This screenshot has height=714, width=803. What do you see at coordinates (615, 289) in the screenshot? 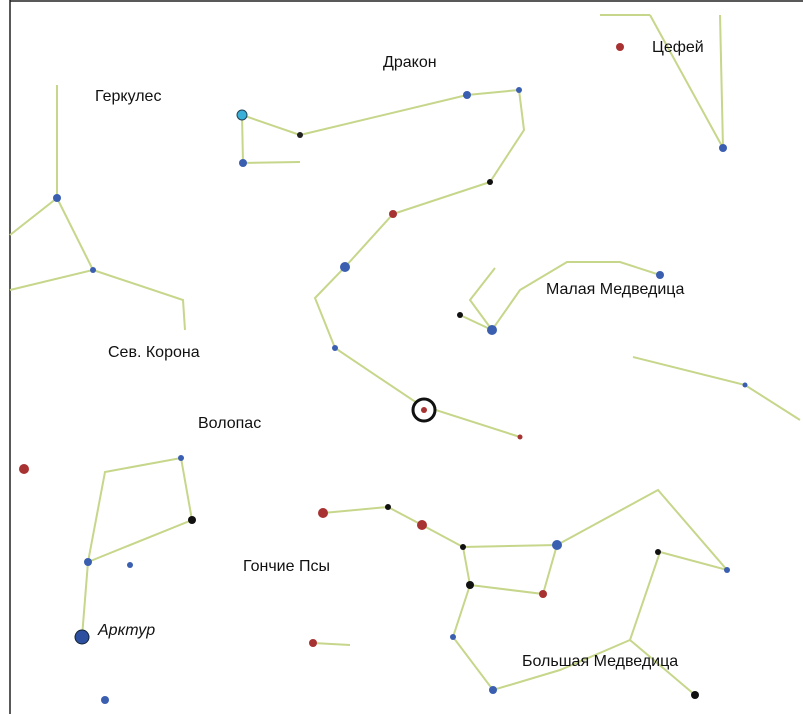
I see `label-ursa-minor: Малая Медведица` at bounding box center [615, 289].